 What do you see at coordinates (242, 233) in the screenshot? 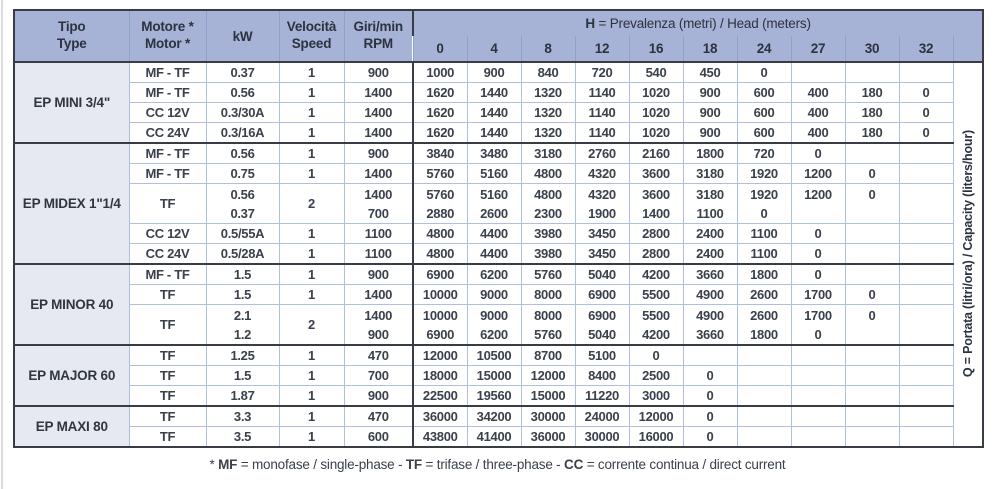
I see `cell-kw: 0.5/55A` at bounding box center [242, 233].